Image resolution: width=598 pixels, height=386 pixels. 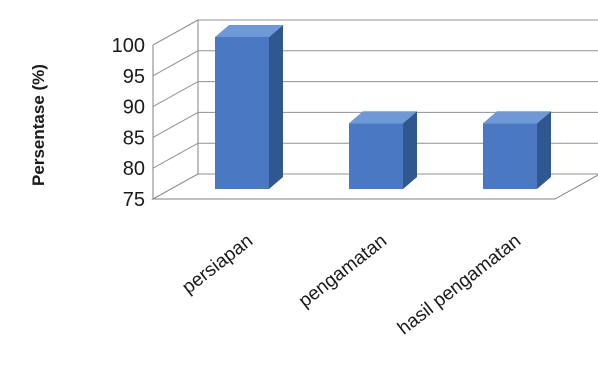 I want to click on y-tick-label: 90, so click(x=134, y=108).